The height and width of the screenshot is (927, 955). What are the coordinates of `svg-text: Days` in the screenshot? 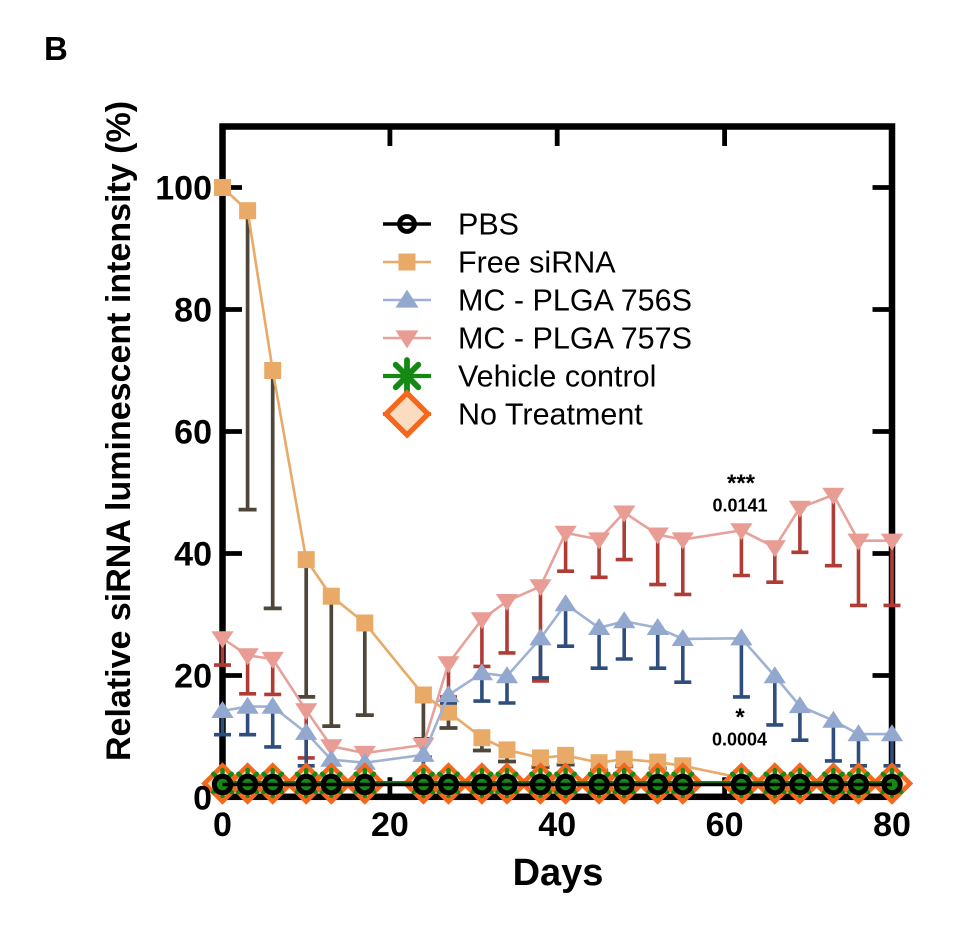 It's located at (558, 873).